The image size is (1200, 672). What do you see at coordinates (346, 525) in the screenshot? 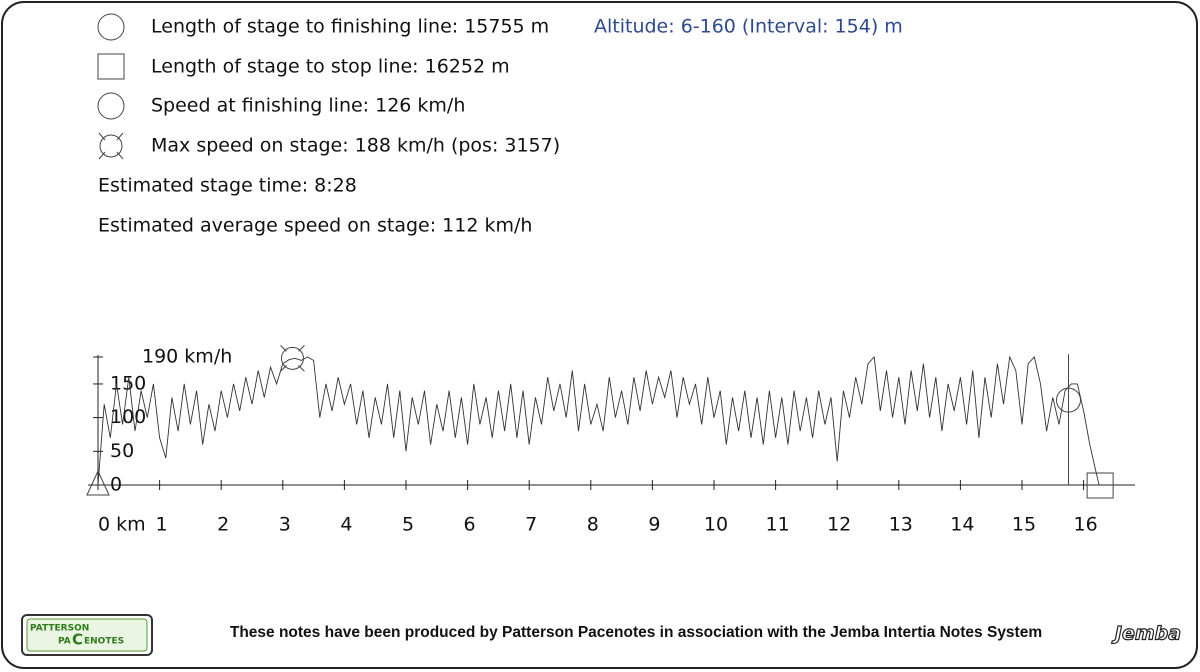
I see `x-tick-label: 4` at bounding box center [346, 525].